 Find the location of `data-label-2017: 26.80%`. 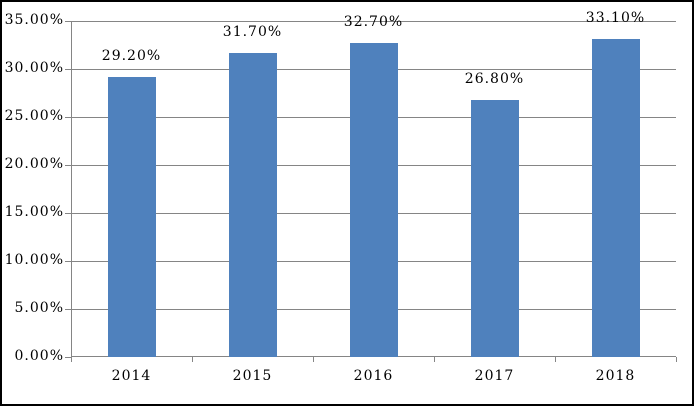

data-label-2017: 26.80% is located at coordinates (494, 78).